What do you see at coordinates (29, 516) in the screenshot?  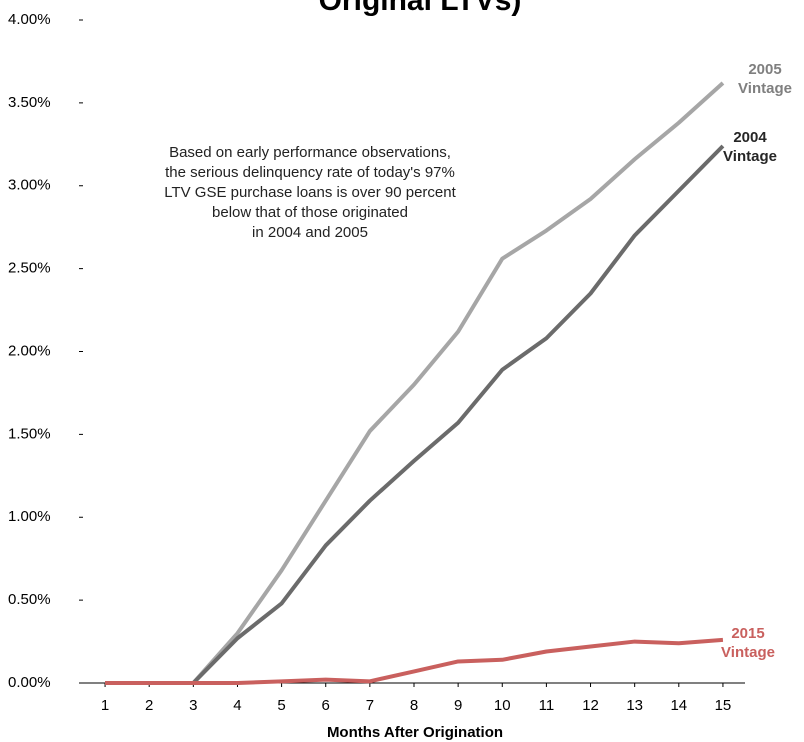 I see `y-tick-label: 1.00%` at bounding box center [29, 516].